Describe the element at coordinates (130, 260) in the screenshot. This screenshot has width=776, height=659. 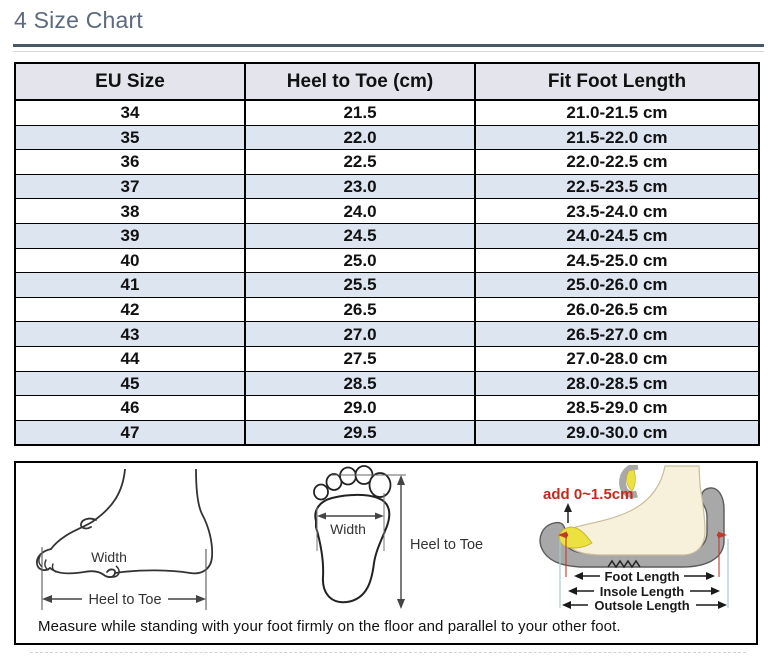
I see `table-cell: 40` at that location.